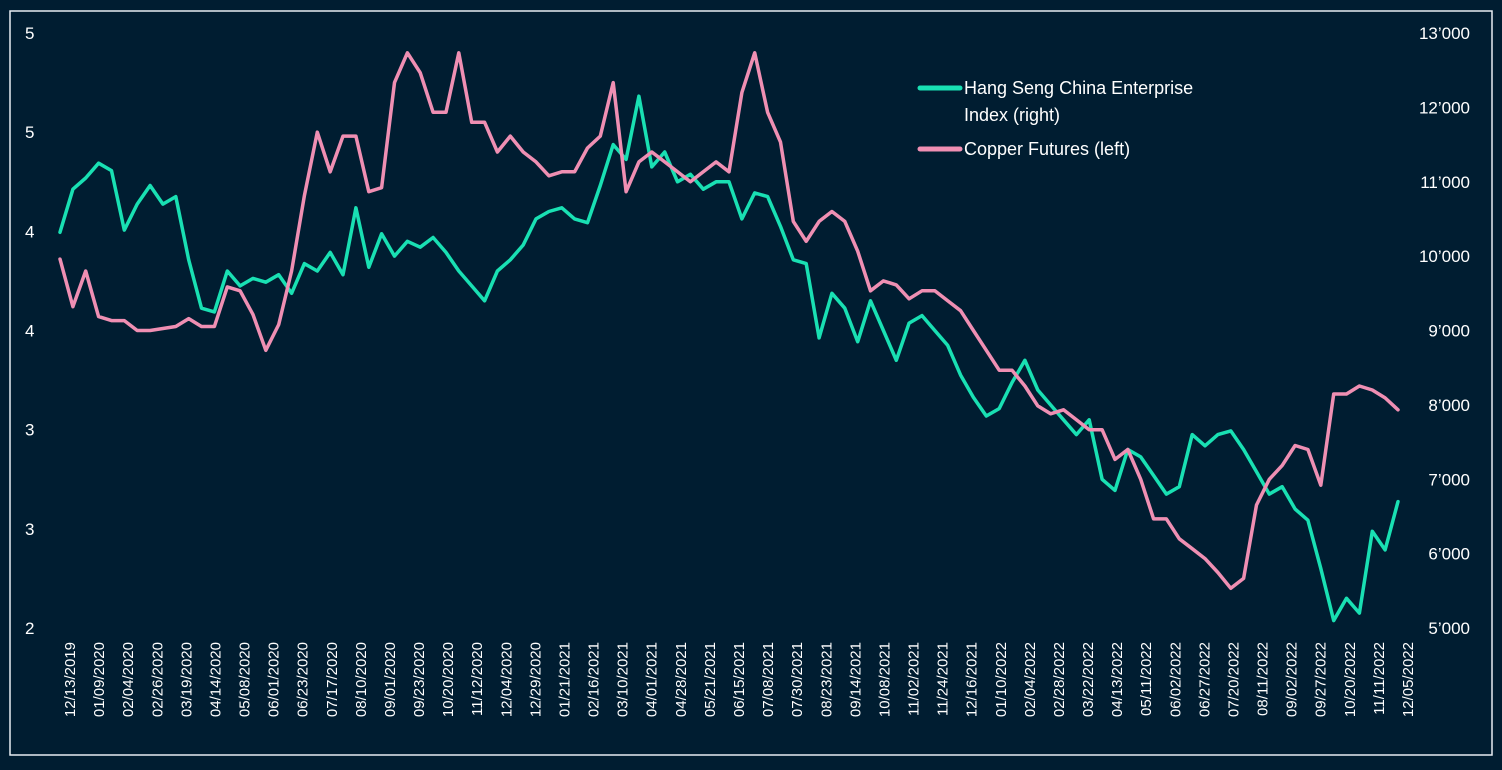 The width and height of the screenshot is (1502, 770). What do you see at coordinates (768, 679) in the screenshot?
I see `x-tick-label: 07/08/2021` at bounding box center [768, 679].